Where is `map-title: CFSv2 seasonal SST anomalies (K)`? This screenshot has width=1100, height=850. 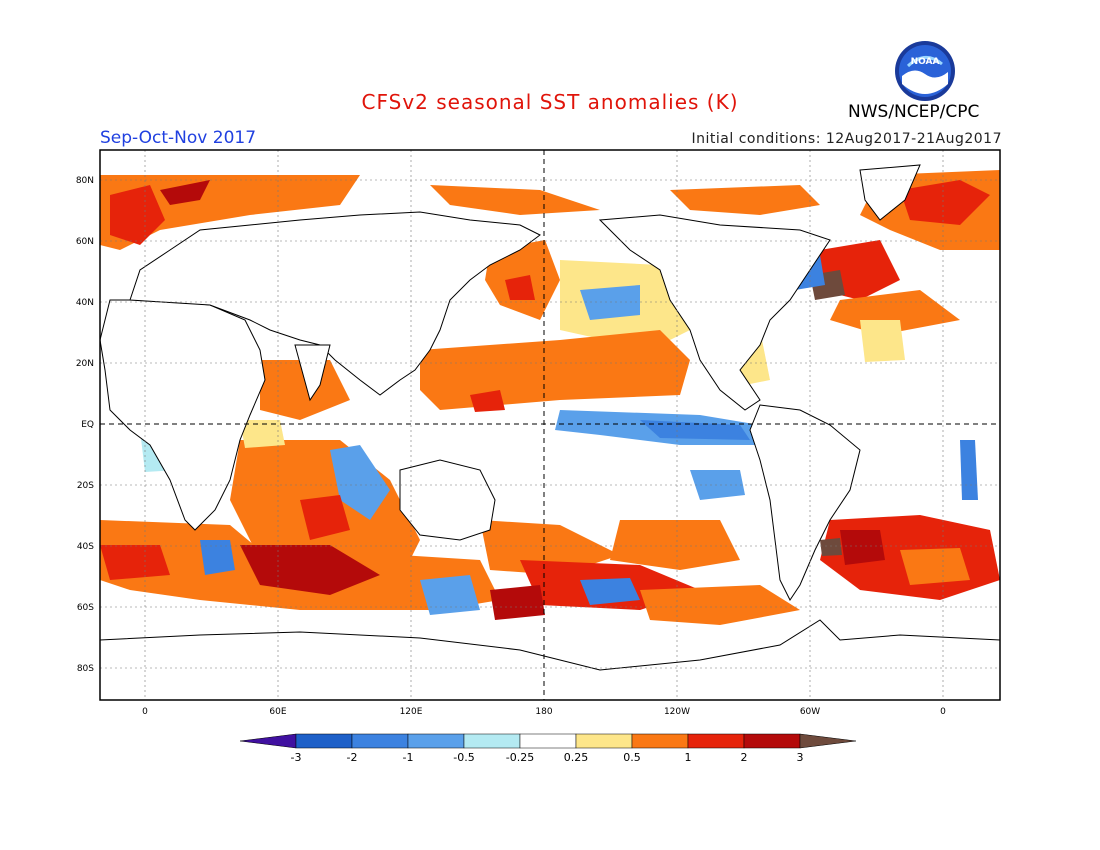 map-title: CFSv2 seasonal SST anomalies (K) is located at coordinates (550, 102).